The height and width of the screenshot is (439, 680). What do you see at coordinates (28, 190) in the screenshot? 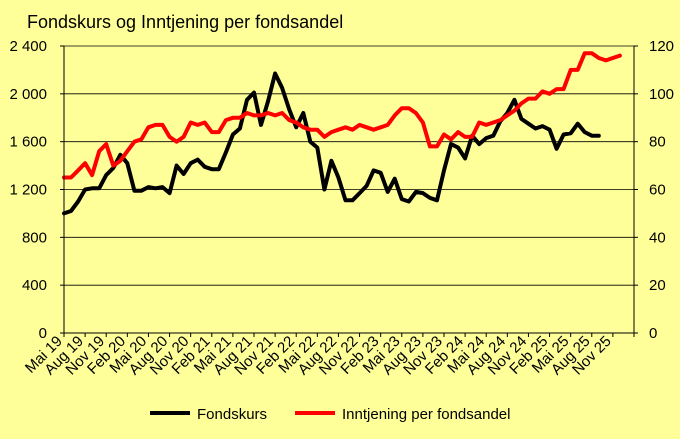
I see `y-left-tick-label: 1 200` at bounding box center [28, 190].